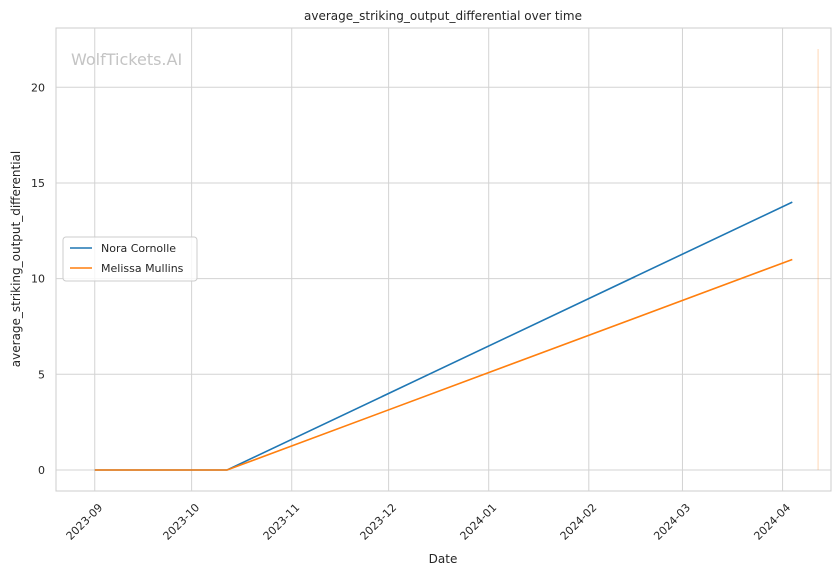 The height and width of the screenshot is (575, 840). What do you see at coordinates (479, 522) in the screenshot?
I see `x-tick-label: 2024-01` at bounding box center [479, 522].